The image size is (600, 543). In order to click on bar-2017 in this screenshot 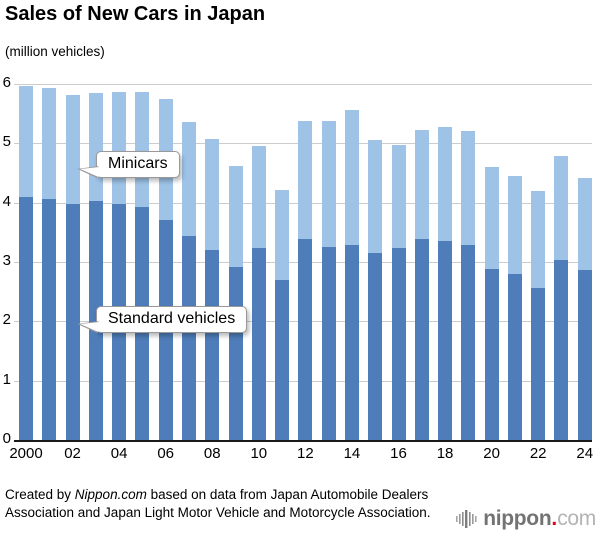, I will do `click(421, 284)`.